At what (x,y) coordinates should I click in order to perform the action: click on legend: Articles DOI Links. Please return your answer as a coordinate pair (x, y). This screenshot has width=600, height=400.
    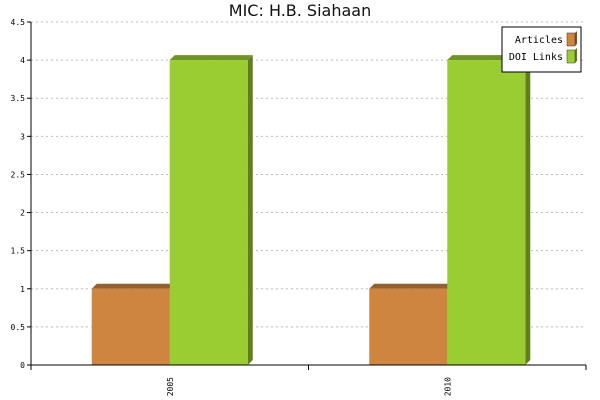
    Looking at the image, I should click on (541, 49).